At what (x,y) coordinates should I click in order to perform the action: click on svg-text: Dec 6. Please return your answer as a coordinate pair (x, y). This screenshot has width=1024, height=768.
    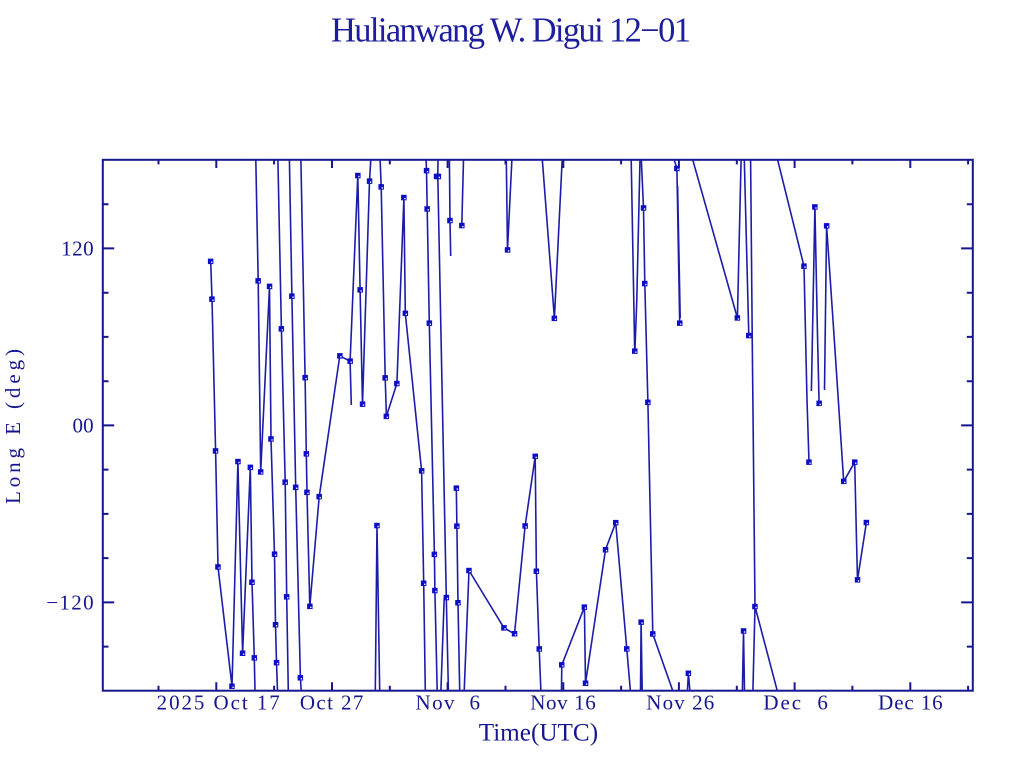
    Looking at the image, I should click on (795, 703).